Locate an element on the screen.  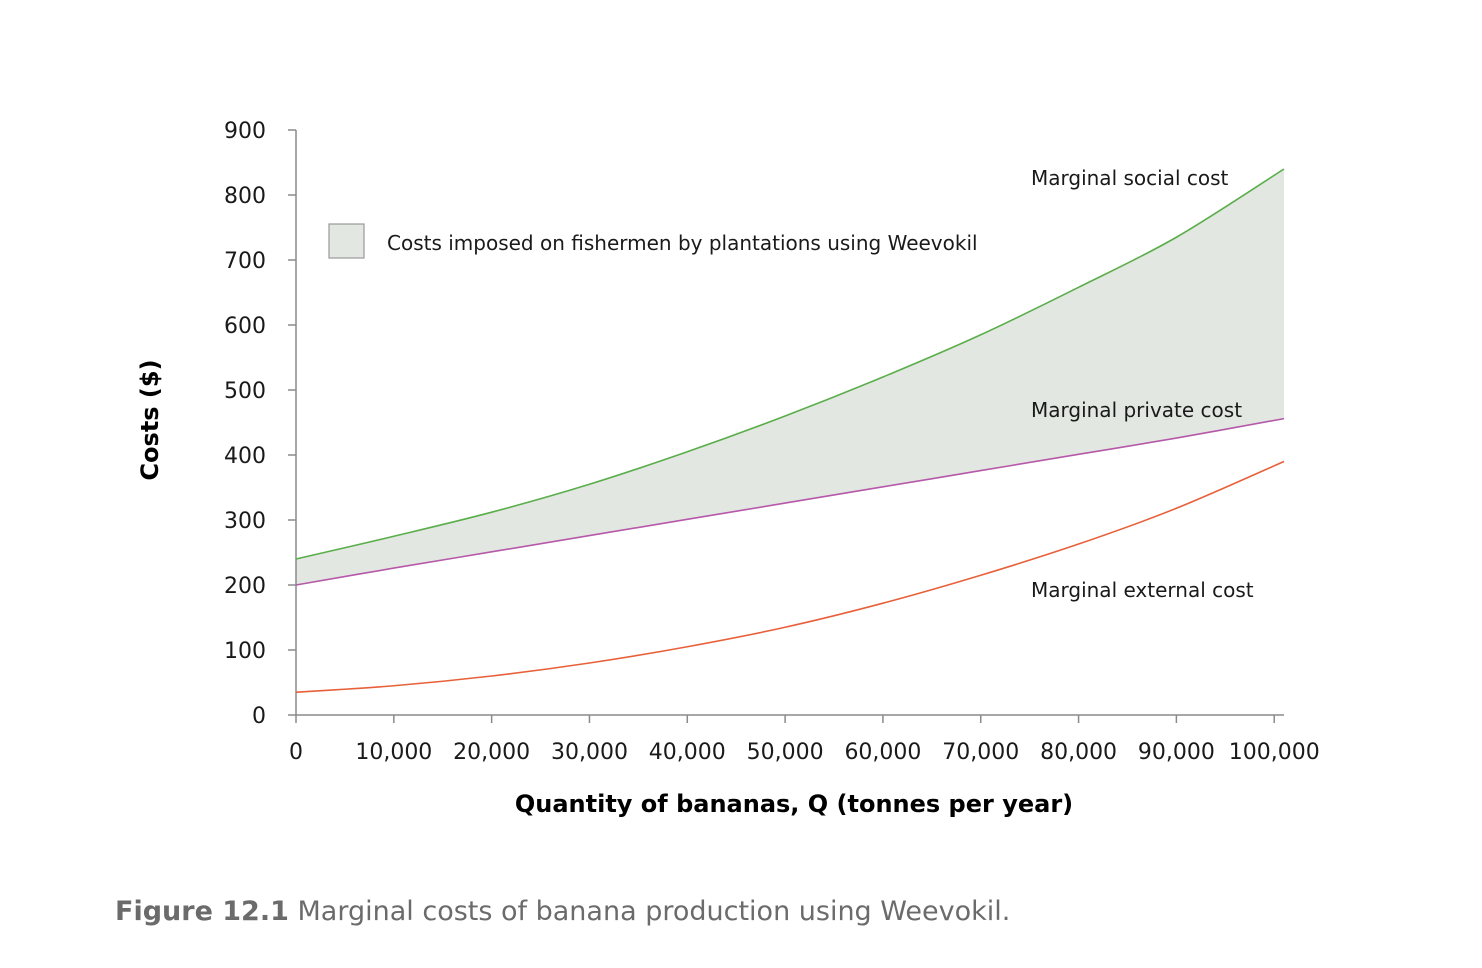
x-tick-label: 40,000 is located at coordinates (687, 752).